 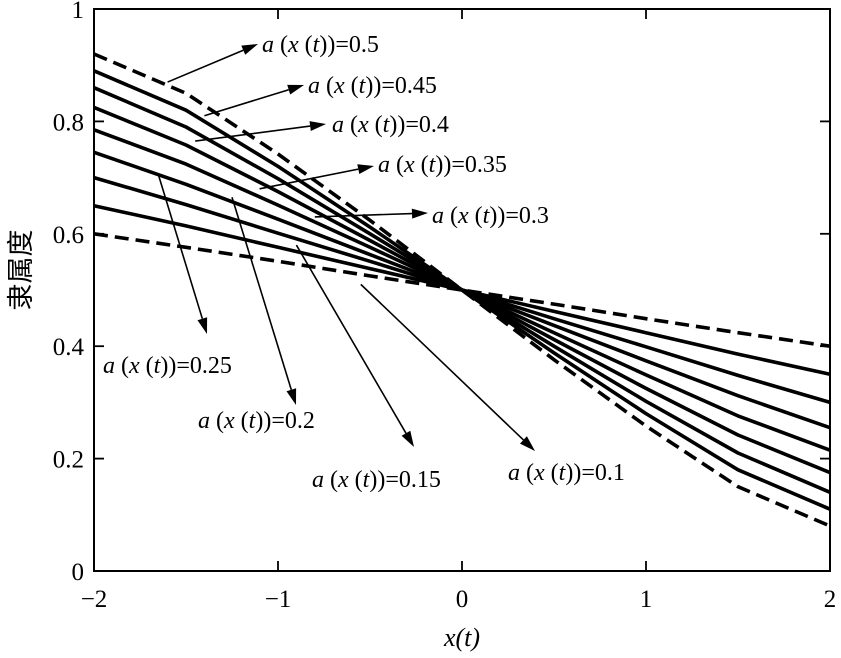 I want to click on annotation-label: a (x (t))=0.1, so click(x=566, y=473).